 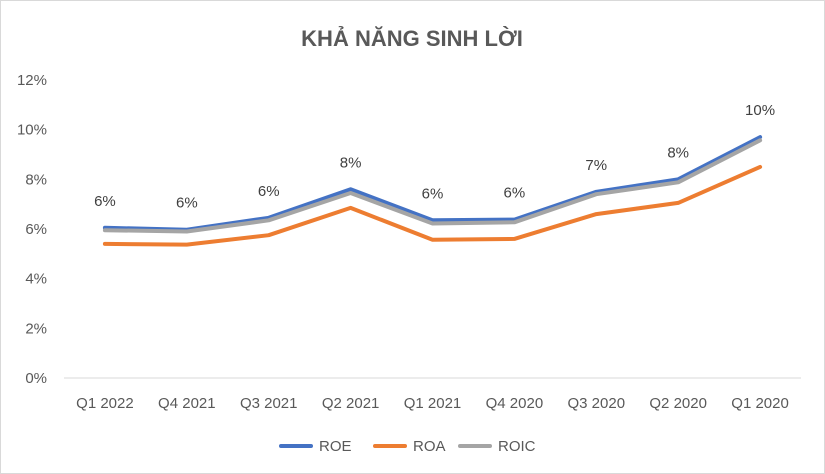 I want to click on chart-title: KHẢ NĂNG SINH LỜI, so click(x=412, y=38).